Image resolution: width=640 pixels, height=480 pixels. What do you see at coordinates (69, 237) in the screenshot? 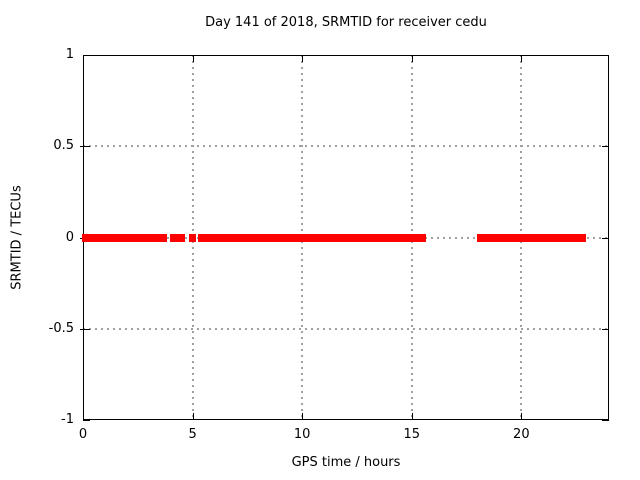
I see `y-tick-label: 0` at bounding box center [69, 237].